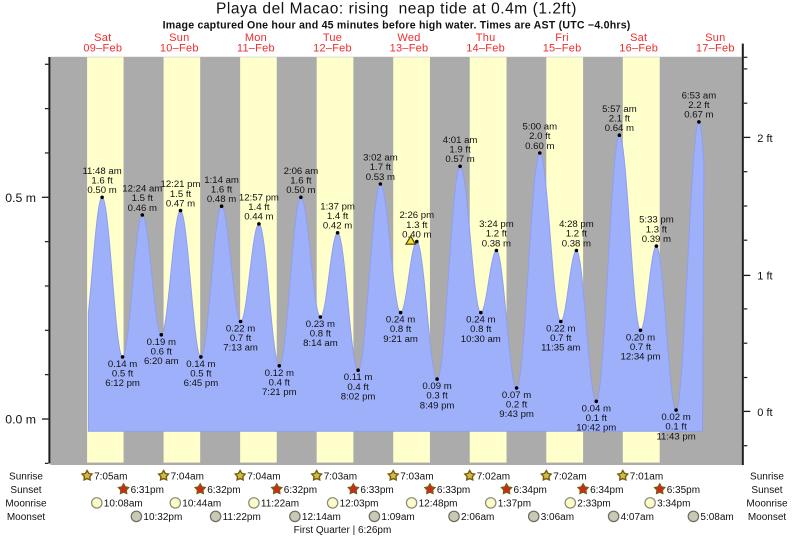 Image resolution: width=793 pixels, height=539 pixels. Describe the element at coordinates (221, 199) in the screenshot. I see `svg-text: 0.48 m` at that location.